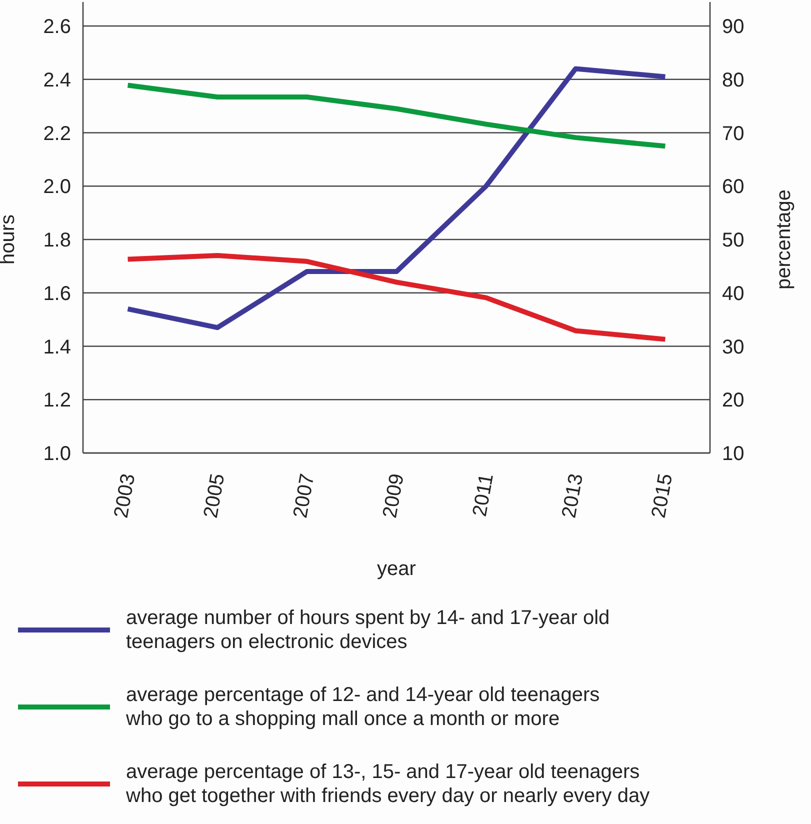 The width and height of the screenshot is (811, 824). I want to click on x-tick-label: 2011, so click(483, 495).